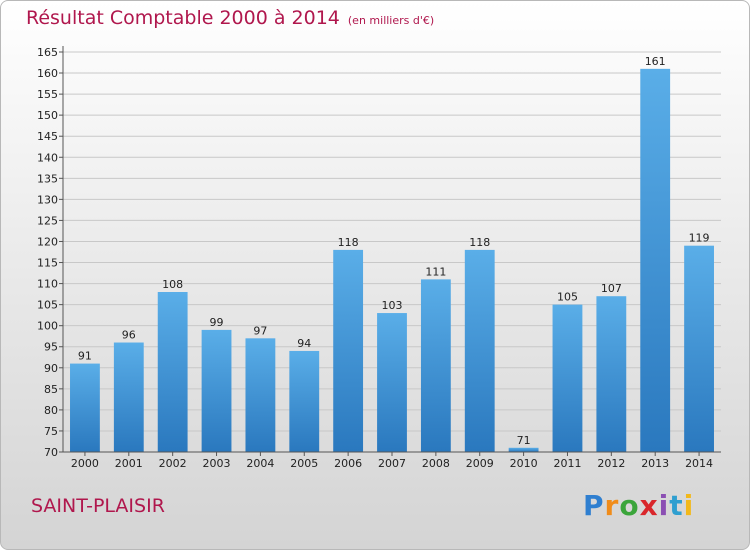  I want to click on x-tick-label: 2010, so click(524, 463).